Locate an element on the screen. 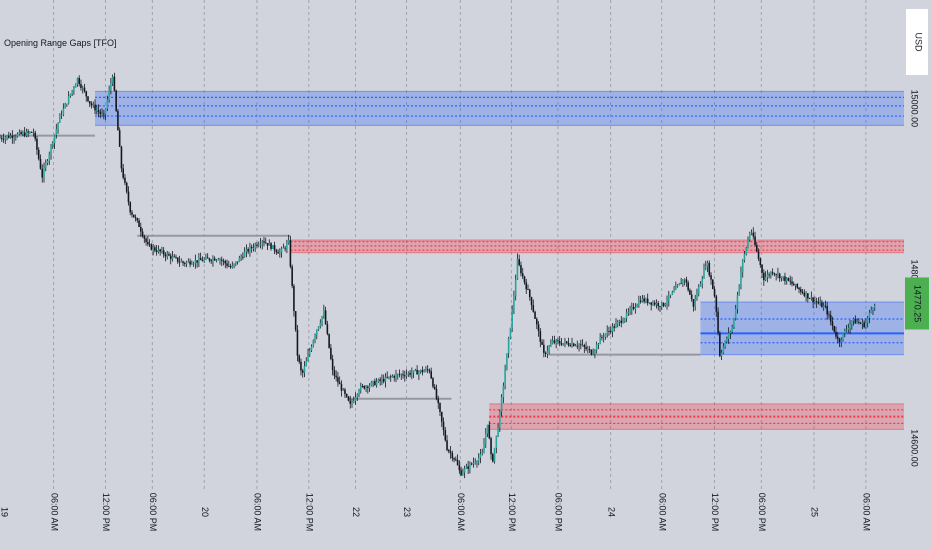 The width and height of the screenshot is (932, 550). indicator-title: Opening Range Gaps [TFO] is located at coordinates (60, 43).